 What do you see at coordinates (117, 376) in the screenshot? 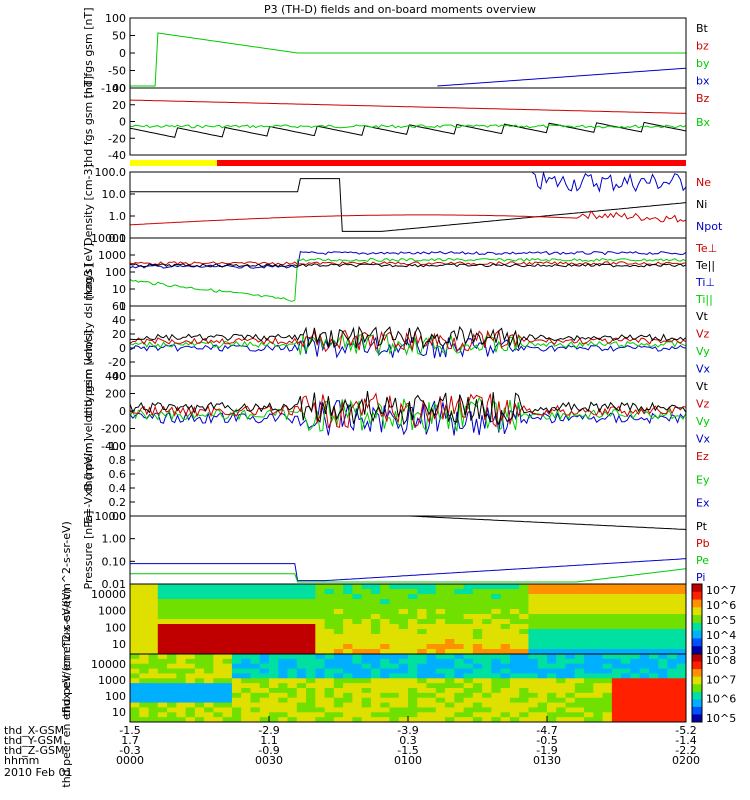
I see `panel-5-ytick: -40` at bounding box center [117, 376].